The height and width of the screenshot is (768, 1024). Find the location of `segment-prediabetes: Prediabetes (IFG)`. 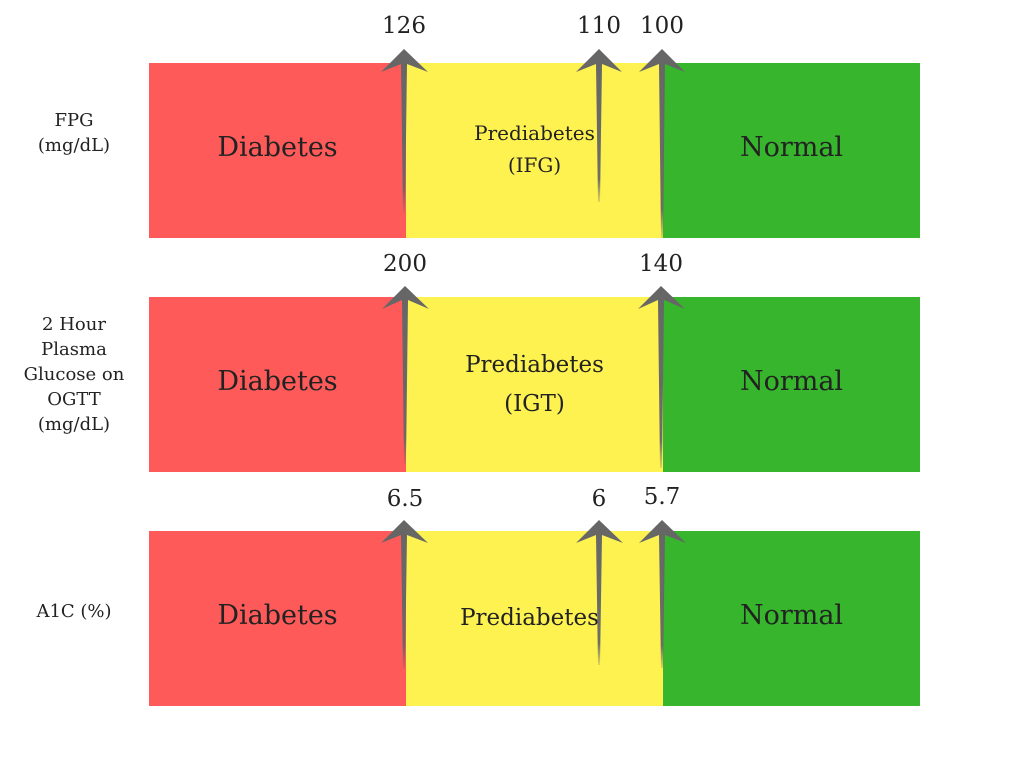

segment-prediabetes: Prediabetes (IFG) is located at coordinates (534, 150).